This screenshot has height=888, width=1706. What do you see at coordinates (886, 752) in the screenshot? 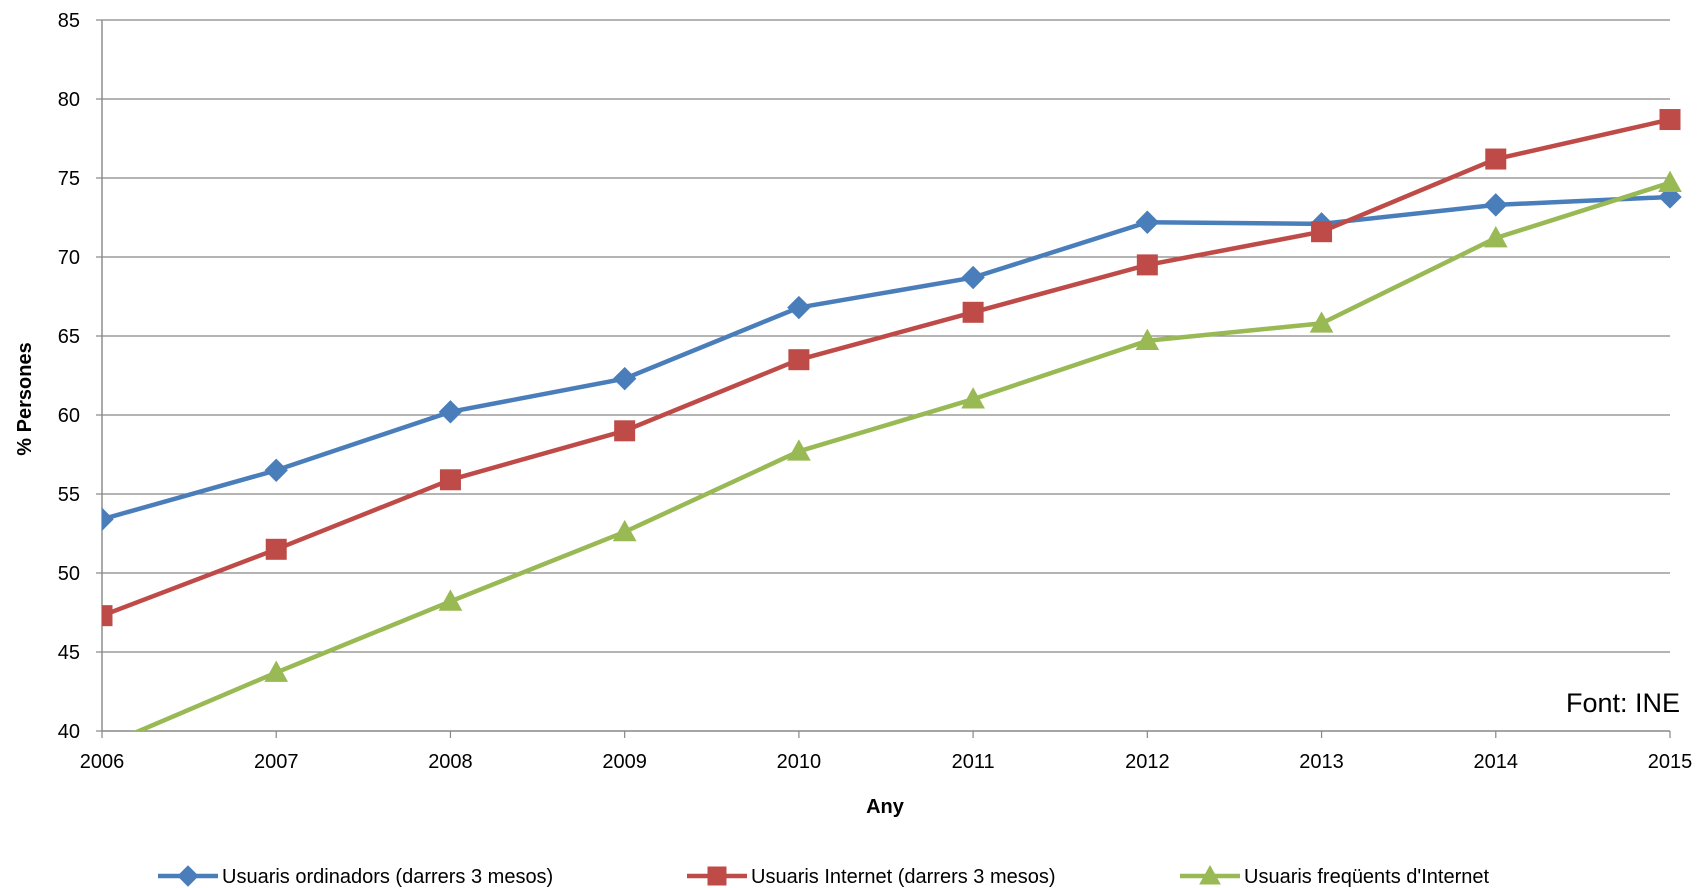
I see `x-tick-labels: 2006 2007 2008 2009 2010 2011 2012 2013 2014 2015` at bounding box center [886, 752].